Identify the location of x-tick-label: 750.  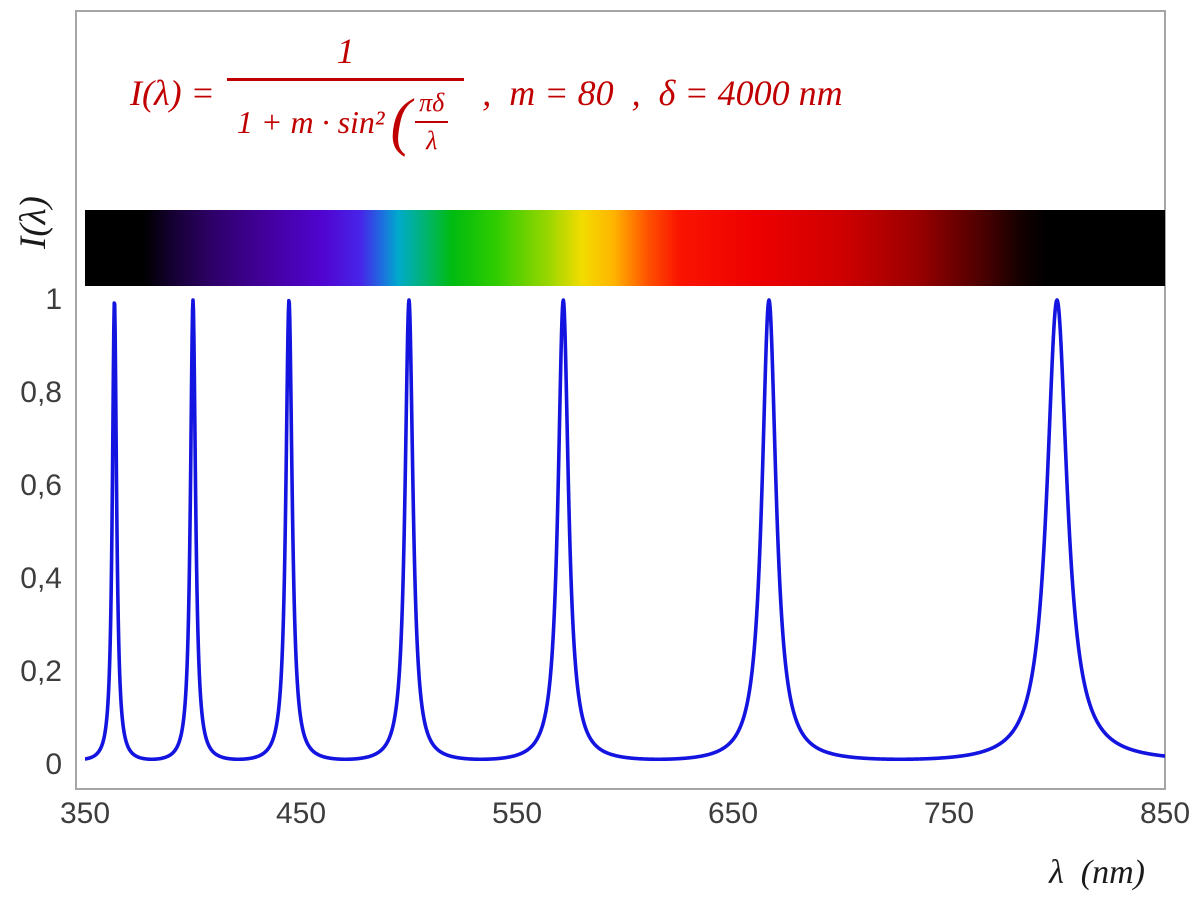
(949, 813).